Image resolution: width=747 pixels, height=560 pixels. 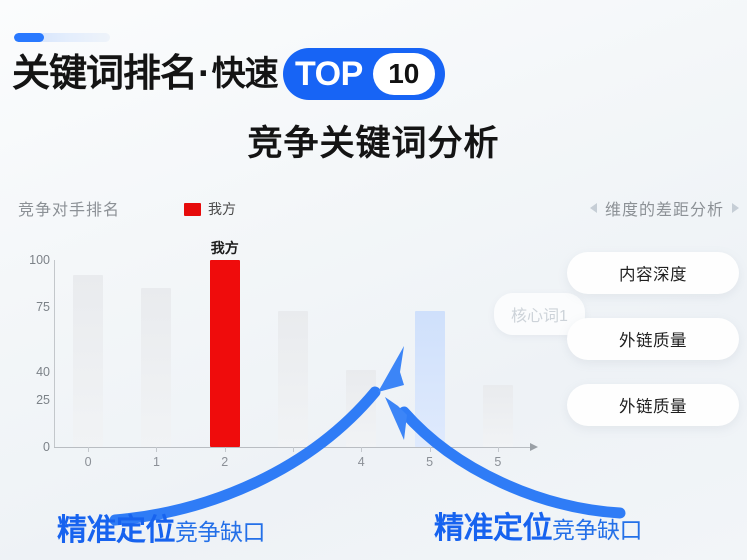 What do you see at coordinates (46, 447) in the screenshot?
I see `y-axis-tick-label: 0` at bounding box center [46, 447].